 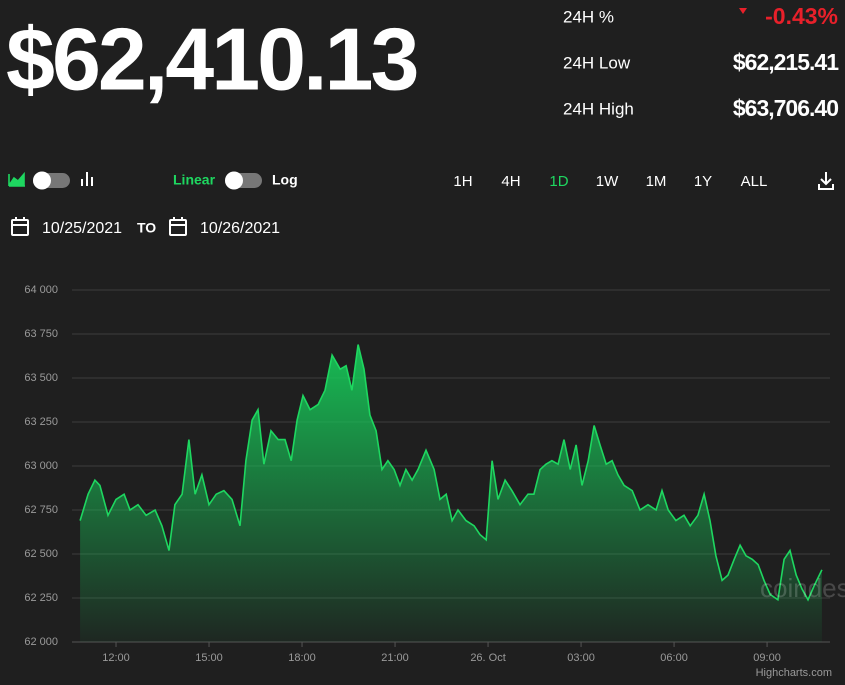 I want to click on scale-option: Linear, so click(x=194, y=180).